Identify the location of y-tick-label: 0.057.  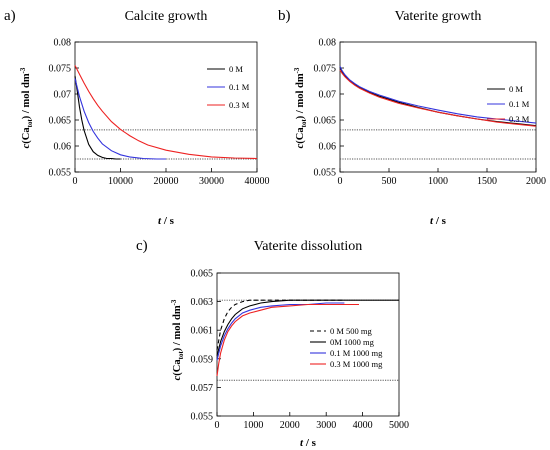
(202, 388).